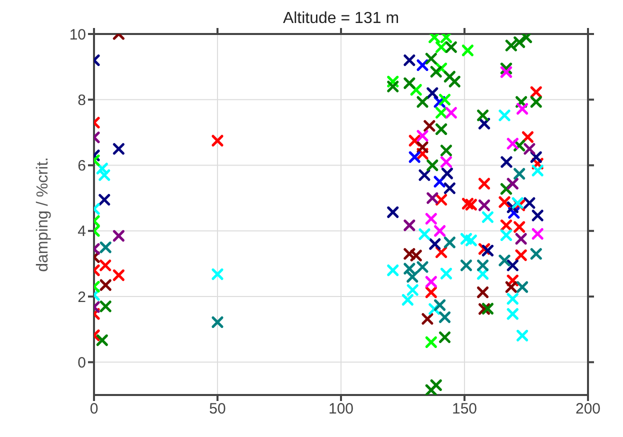  What do you see at coordinates (465, 409) in the screenshot?
I see `x-tick-label: 150` at bounding box center [465, 409].